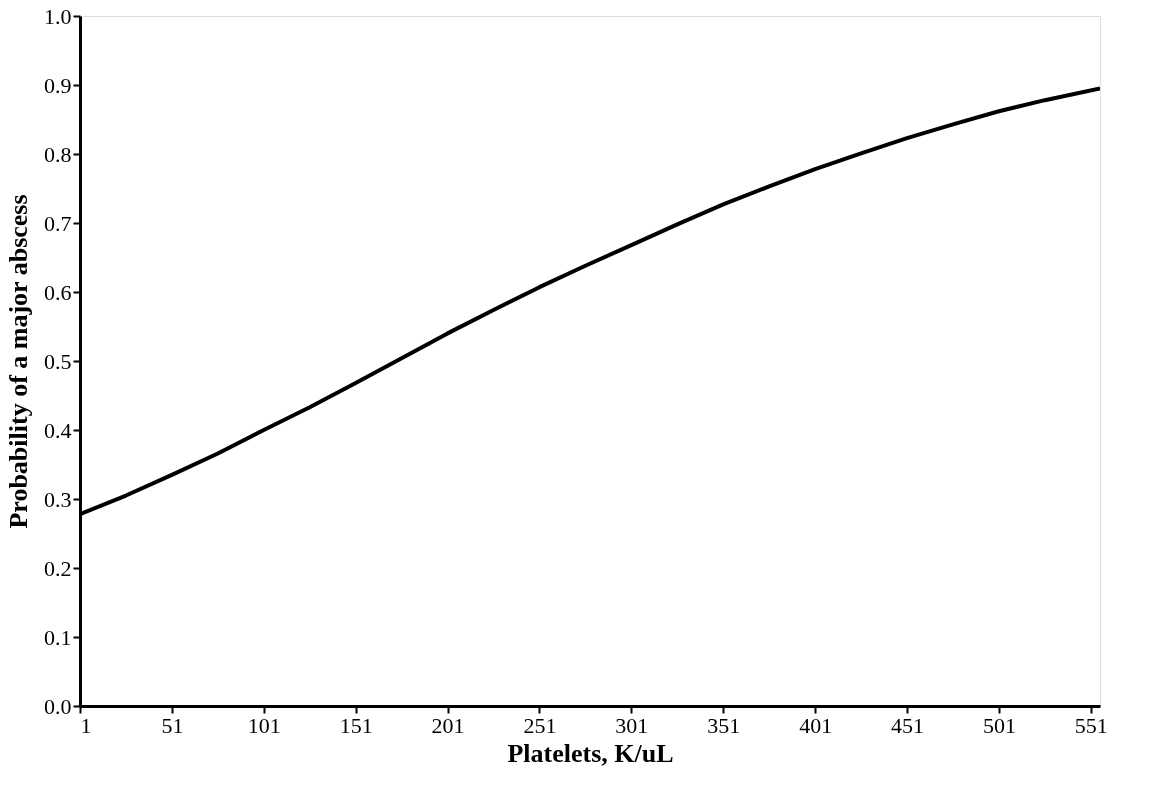 The height and width of the screenshot is (810, 1166). Describe the element at coordinates (86, 725) in the screenshot. I see `x-tick-label: 1` at that location.